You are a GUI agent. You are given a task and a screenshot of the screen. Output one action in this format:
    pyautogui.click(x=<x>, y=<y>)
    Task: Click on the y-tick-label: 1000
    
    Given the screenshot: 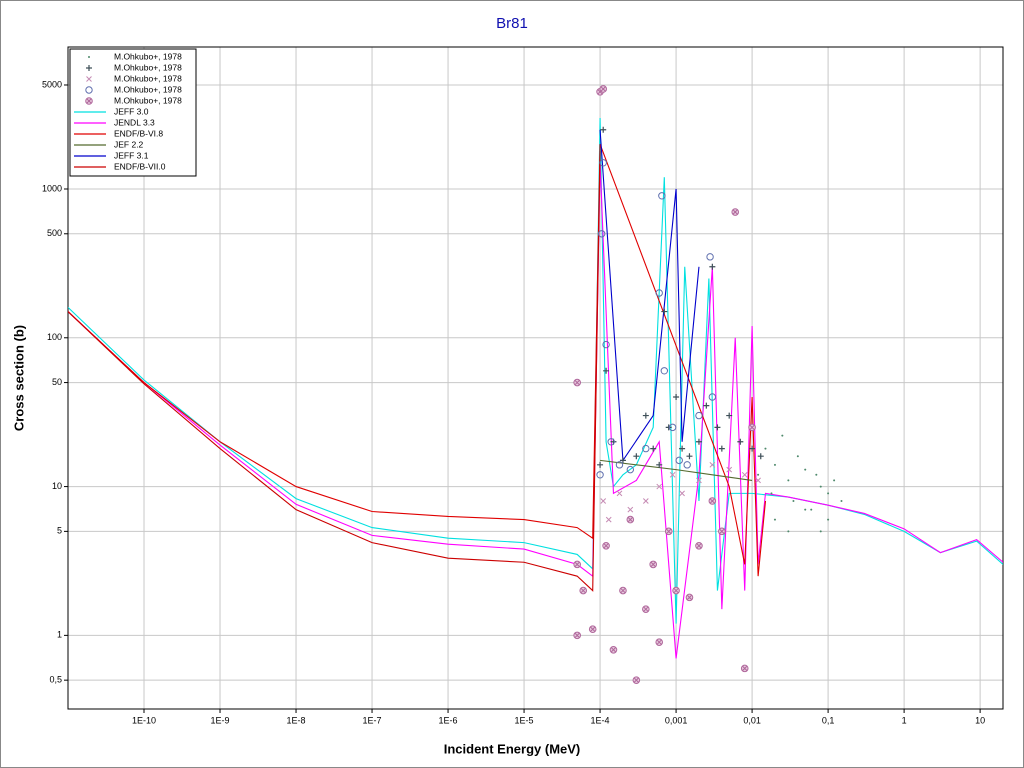 What is the action you would take?
    pyautogui.click(x=52, y=188)
    